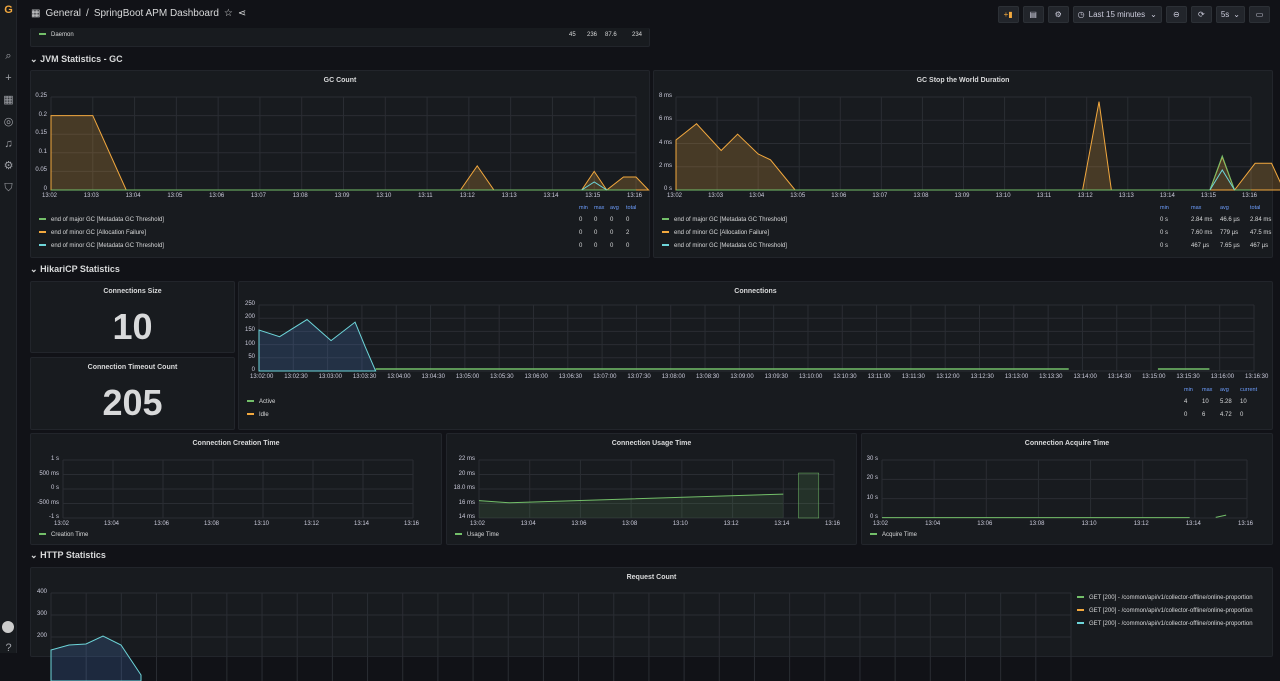 Image resolution: width=1280 pixels, height=681 pixels. Describe the element at coordinates (631, 506) in the screenshot. I see `series-usage-fill` at that location.